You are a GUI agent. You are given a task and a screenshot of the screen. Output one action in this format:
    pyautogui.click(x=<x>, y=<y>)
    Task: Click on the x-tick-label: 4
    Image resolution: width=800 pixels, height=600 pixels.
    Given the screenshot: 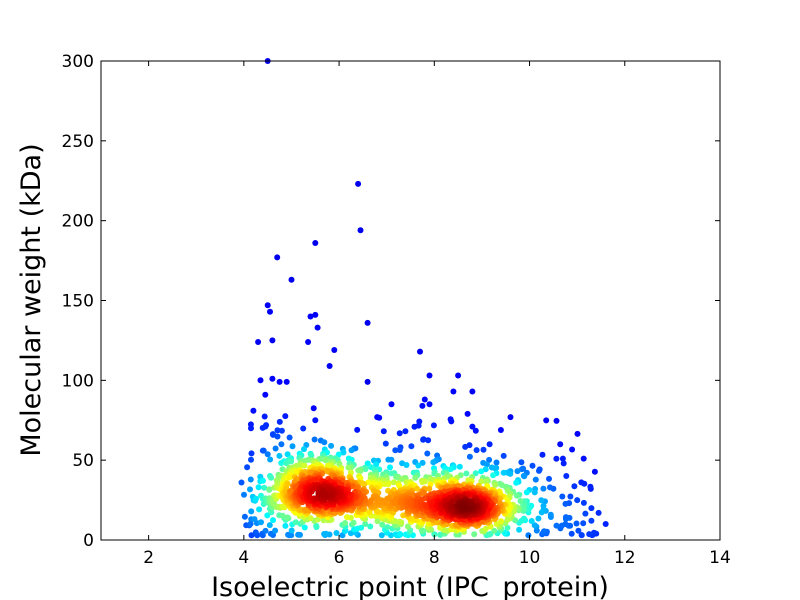 What is the action you would take?
    pyautogui.click(x=243, y=558)
    